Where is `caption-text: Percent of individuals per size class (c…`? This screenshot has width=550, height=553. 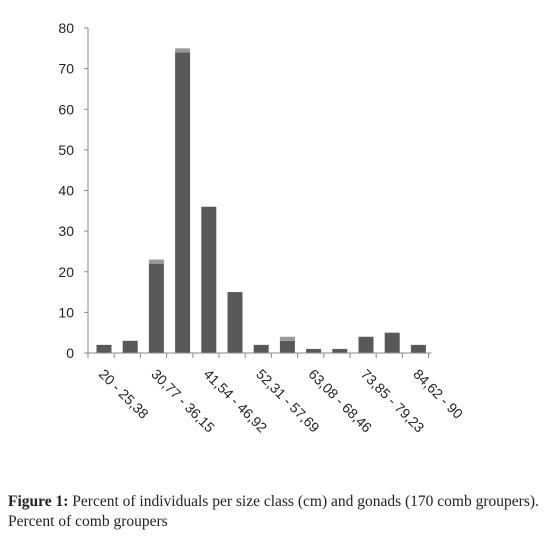 caption-text: Percent of individuals per size class (c… is located at coordinates (273, 511).